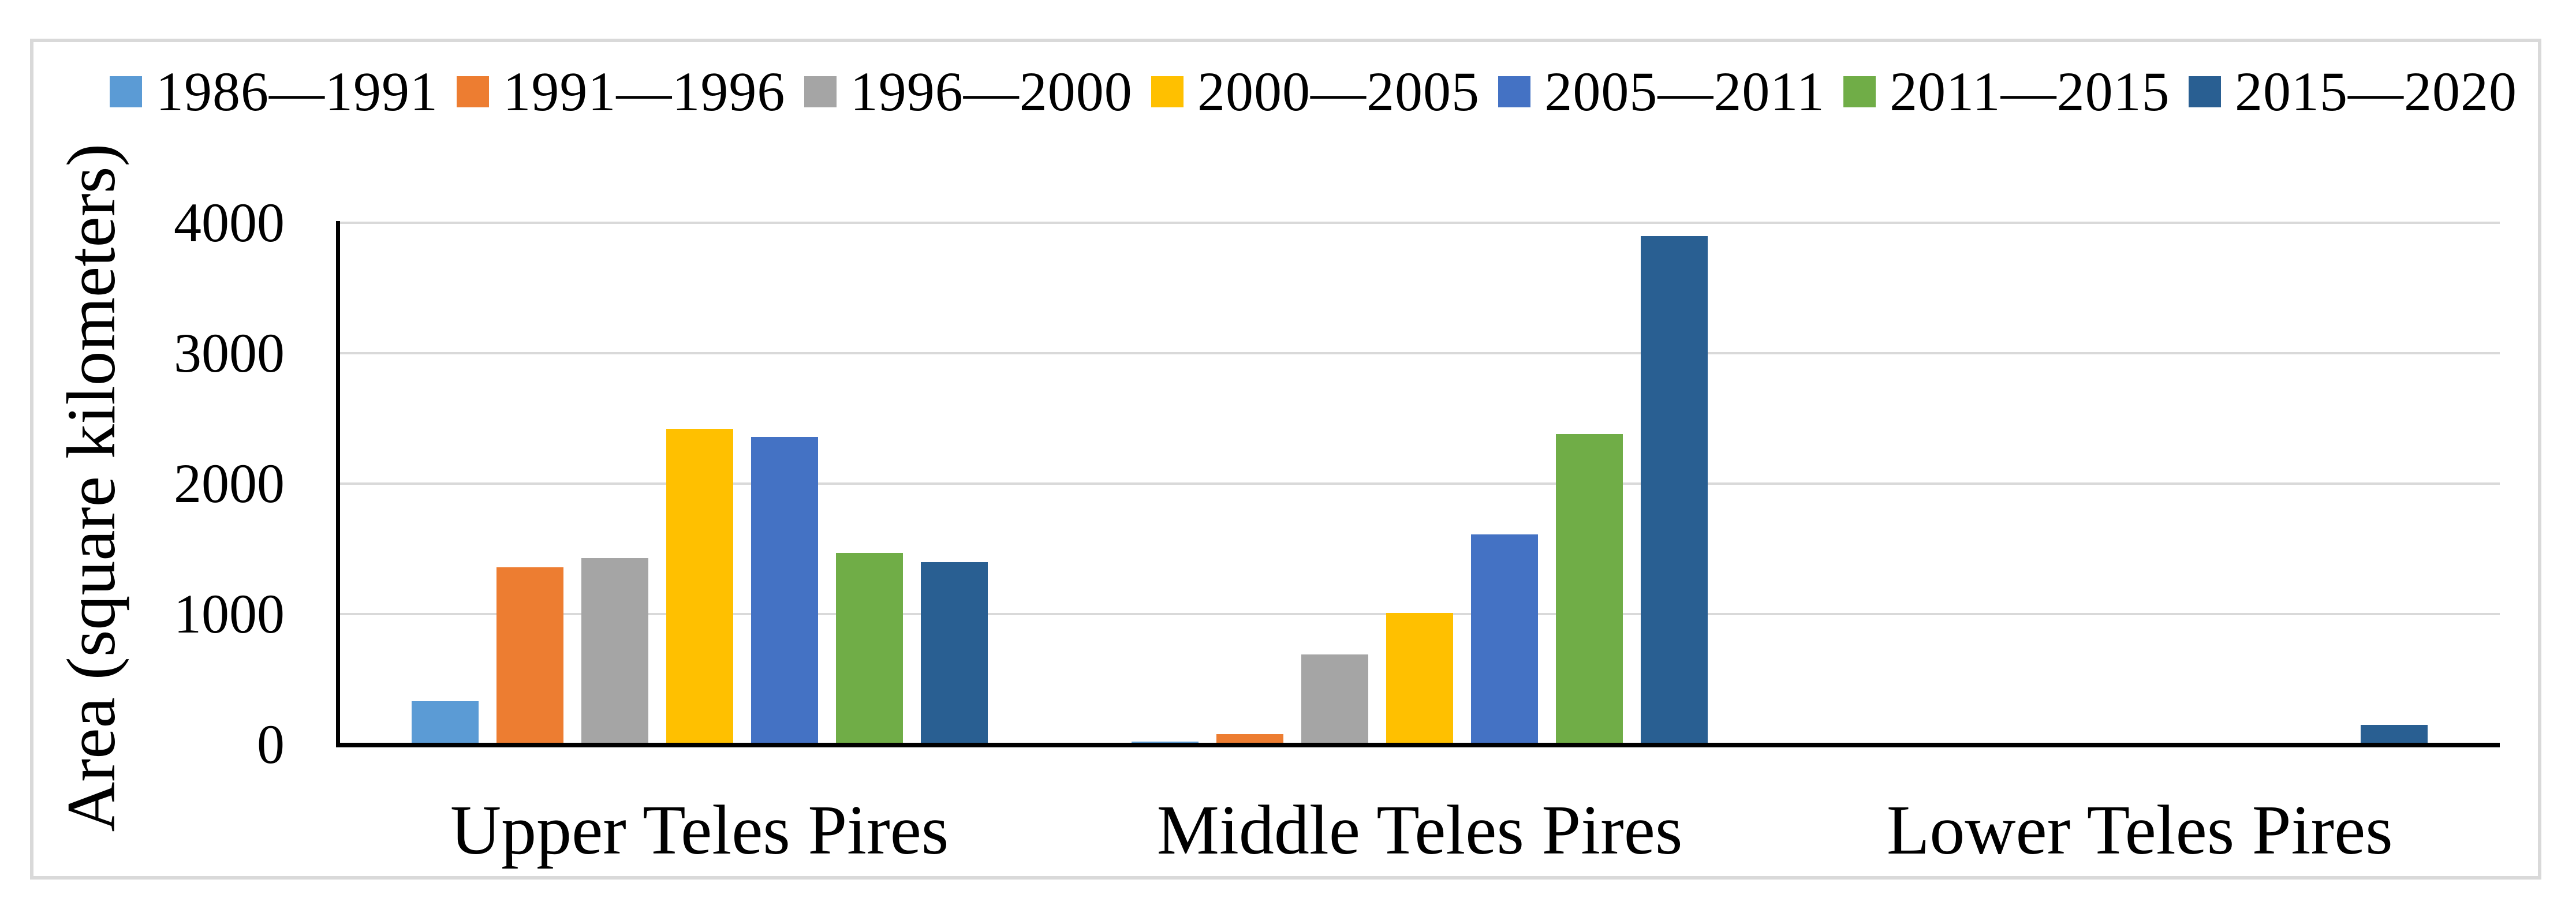 This screenshot has width=2576, height=913. I want to click on legend-label: 2005—2011, so click(1684, 91).